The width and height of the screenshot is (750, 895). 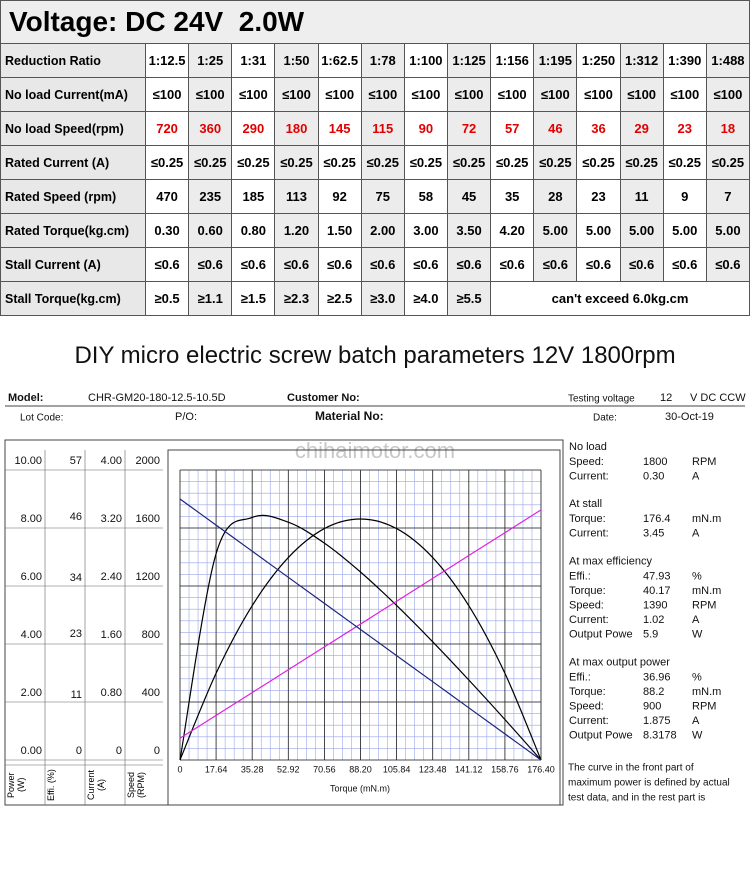 What do you see at coordinates (585, 504) in the screenshot?
I see `result-heading: At stall` at bounding box center [585, 504].